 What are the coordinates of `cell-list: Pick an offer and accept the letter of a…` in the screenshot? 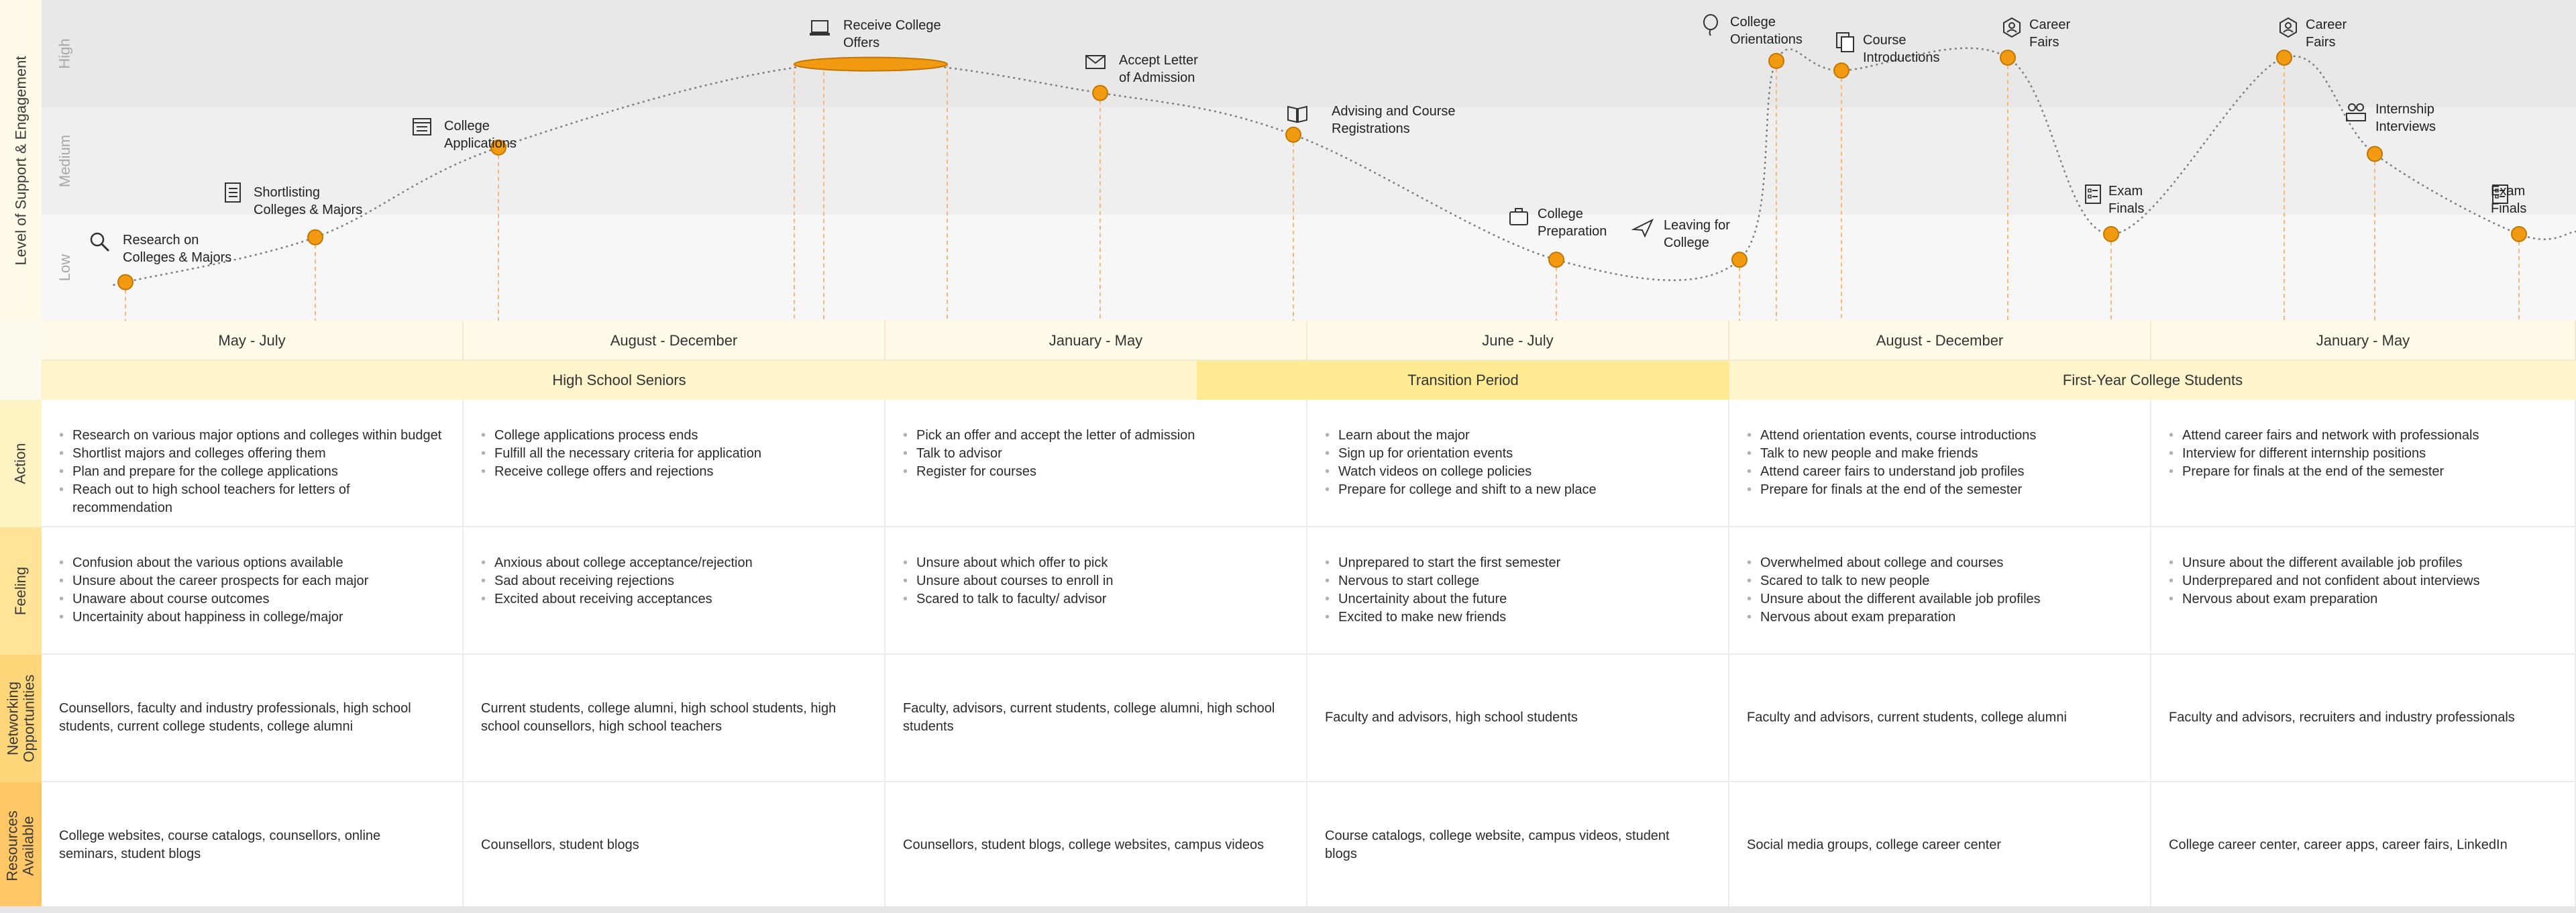 It's located at (1095, 440).